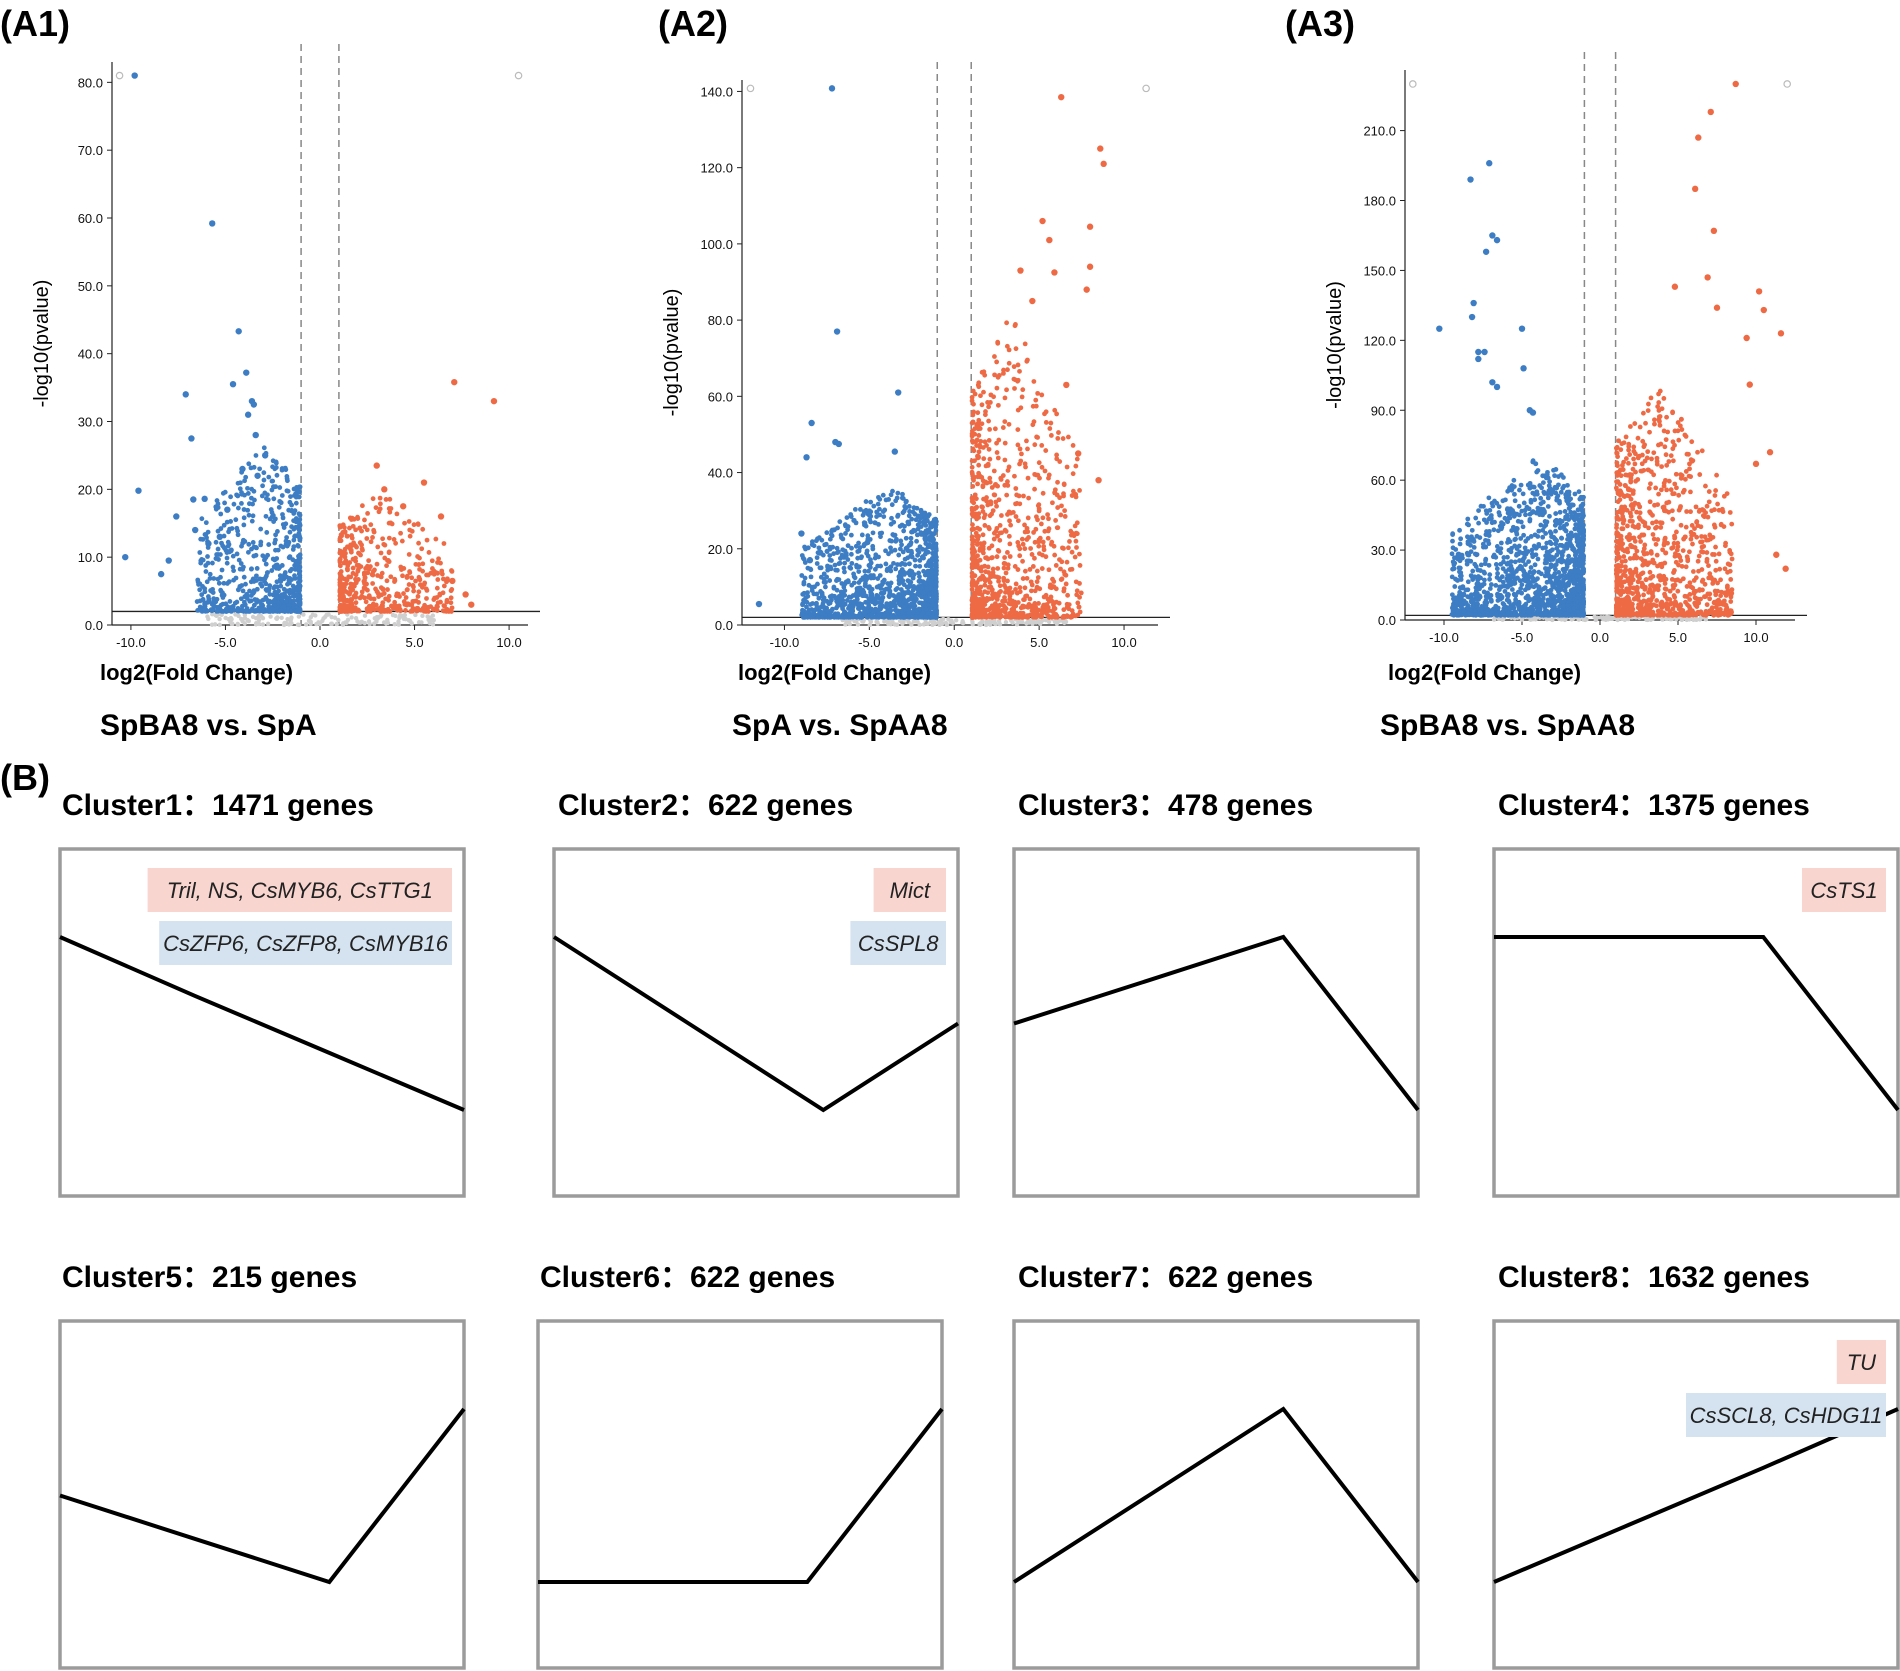  What do you see at coordinates (320, 642) in the screenshot?
I see `x-tick-label: 0.0` at bounding box center [320, 642].